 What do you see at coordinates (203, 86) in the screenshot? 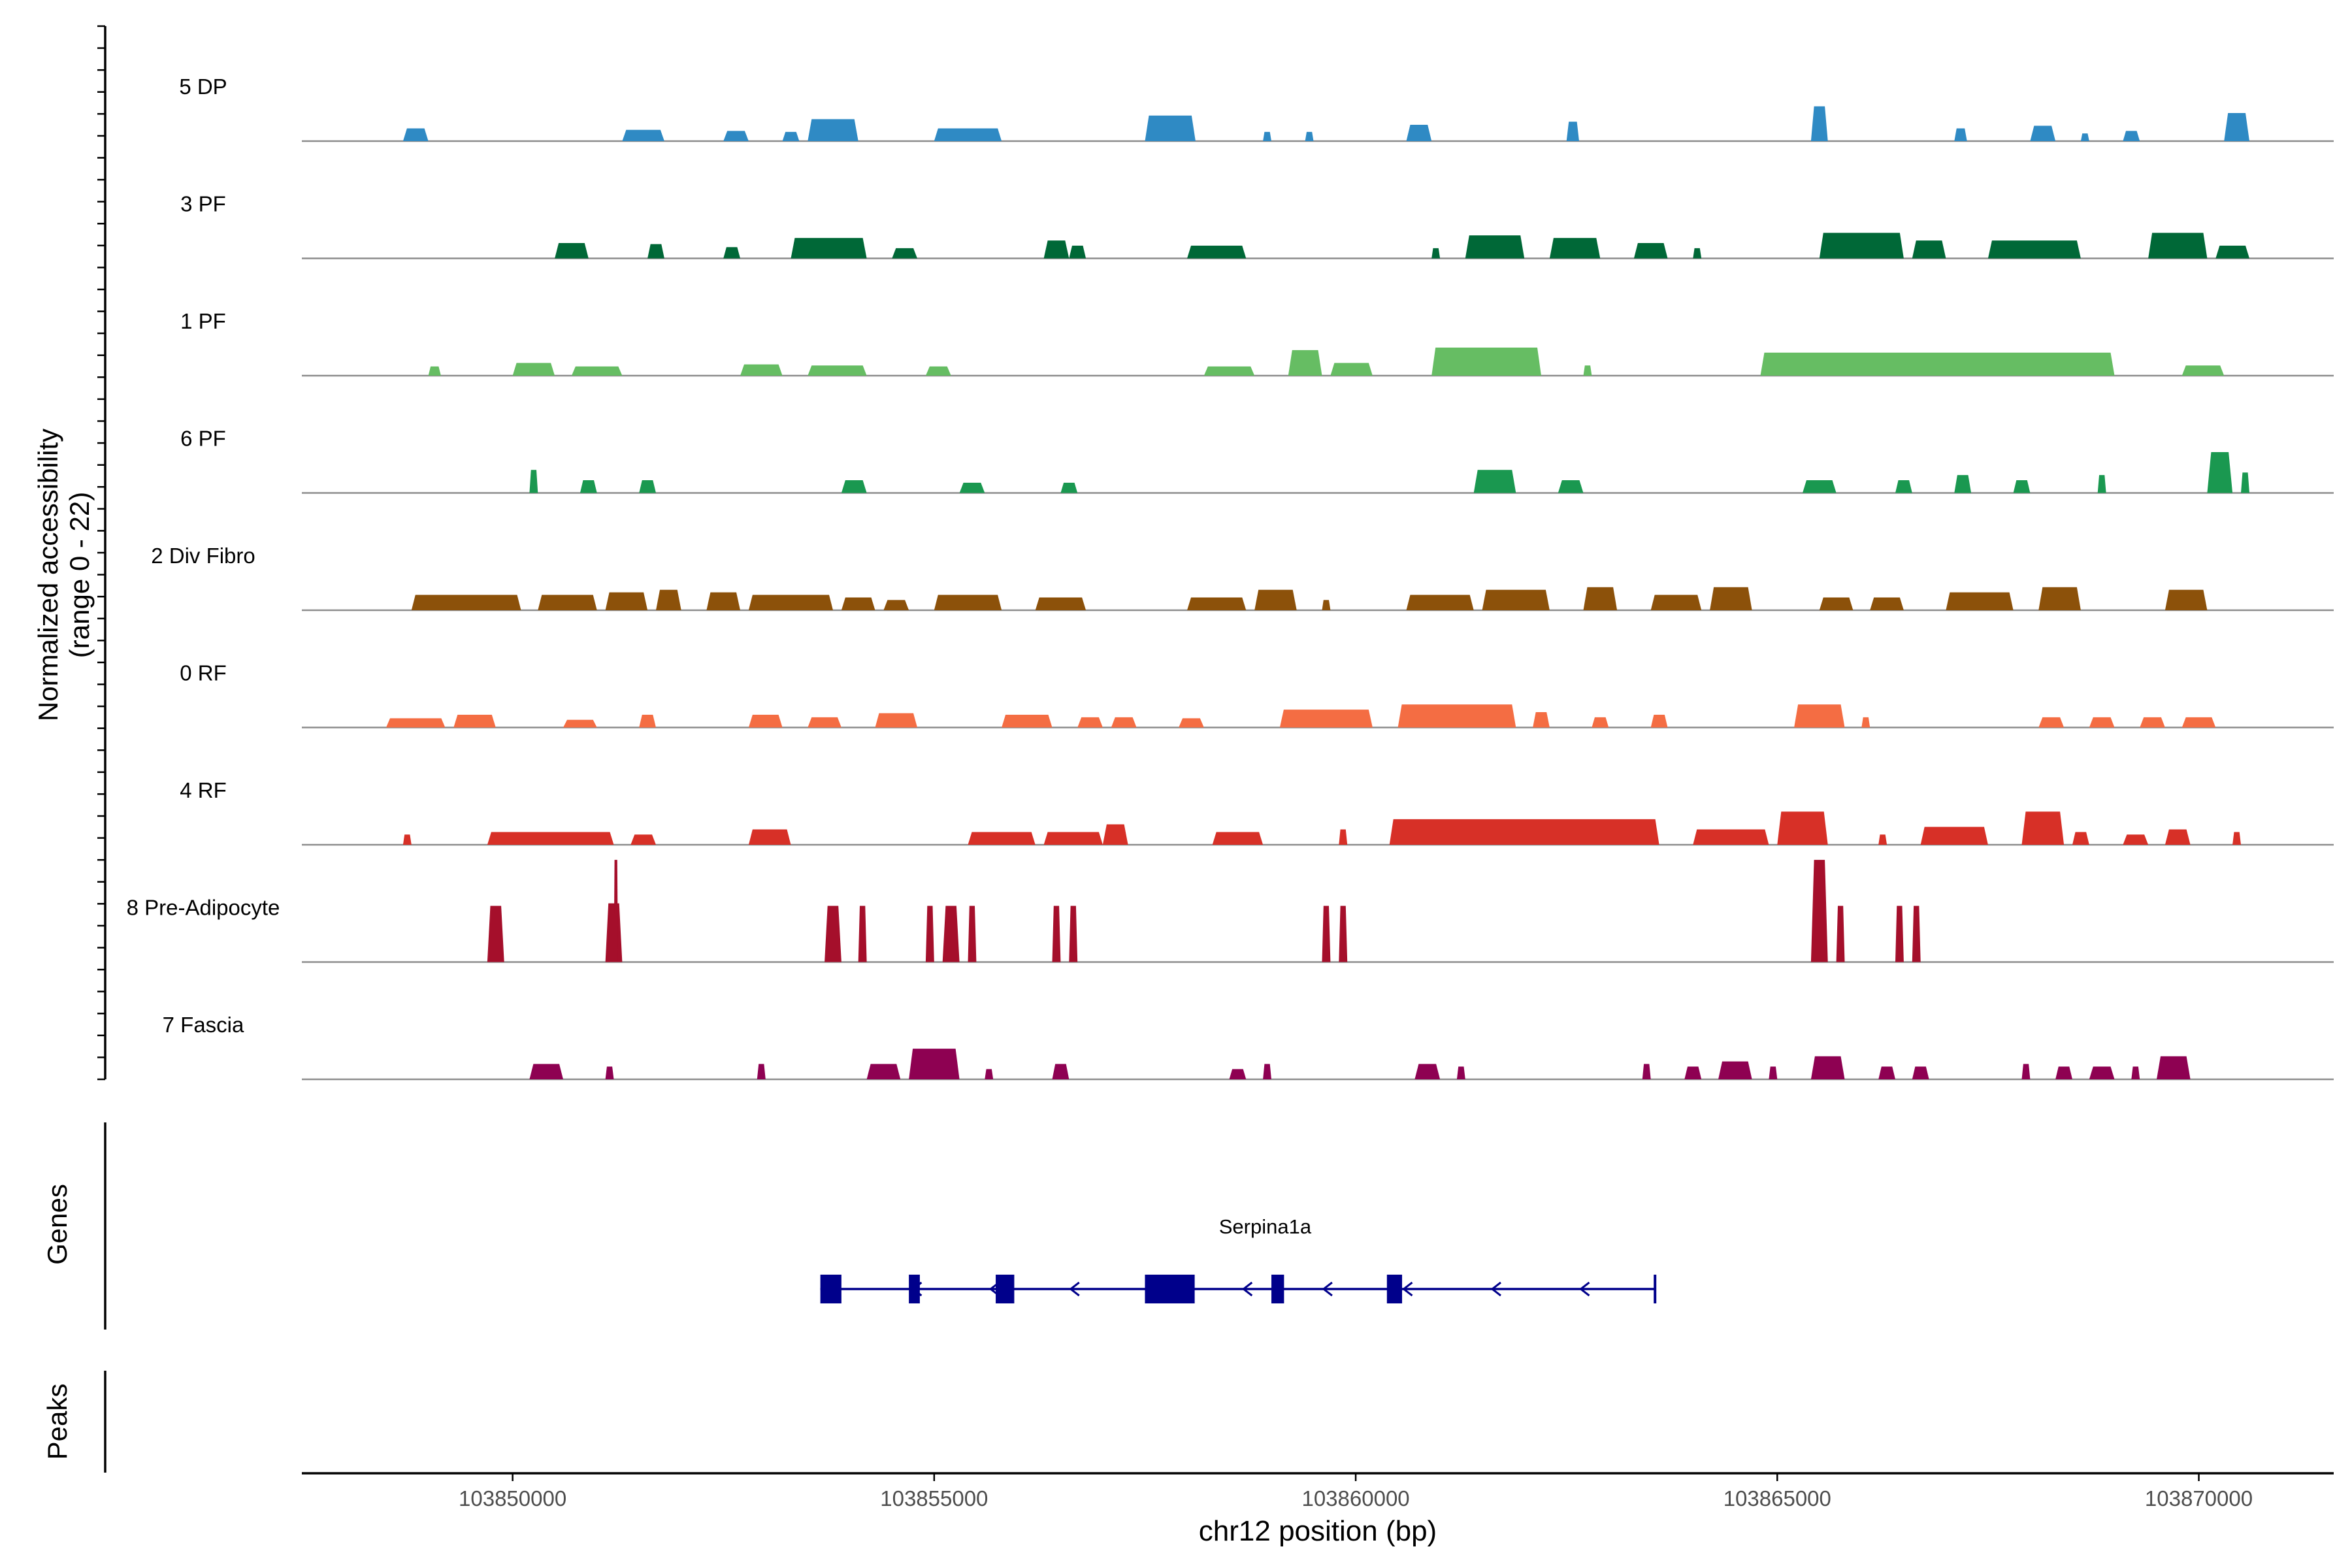
I see `track-label: 5 DP` at bounding box center [203, 86].